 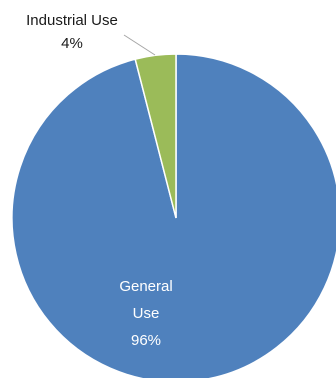 I want to click on slice-label-general-use-line1: General, so click(x=145, y=286).